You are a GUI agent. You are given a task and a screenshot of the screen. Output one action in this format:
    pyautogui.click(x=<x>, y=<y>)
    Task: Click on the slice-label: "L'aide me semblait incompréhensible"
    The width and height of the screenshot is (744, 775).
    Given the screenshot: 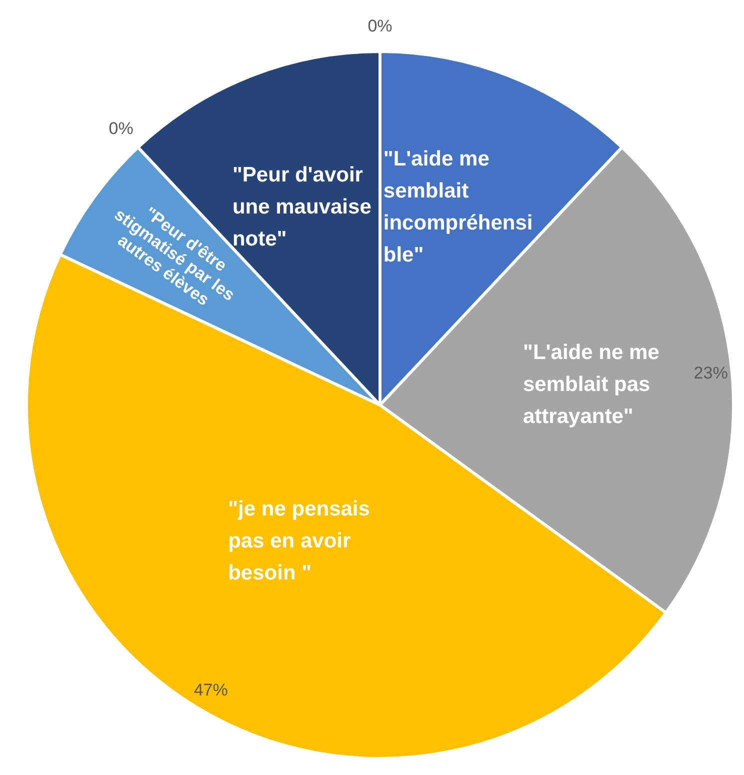 What is the action you would take?
    pyautogui.click(x=458, y=207)
    